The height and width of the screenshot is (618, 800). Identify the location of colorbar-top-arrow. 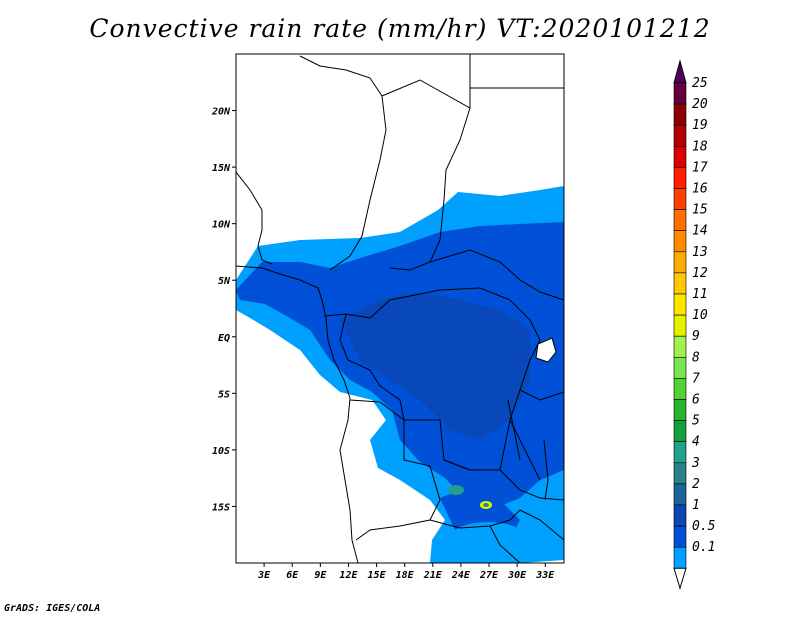
(680, 71).